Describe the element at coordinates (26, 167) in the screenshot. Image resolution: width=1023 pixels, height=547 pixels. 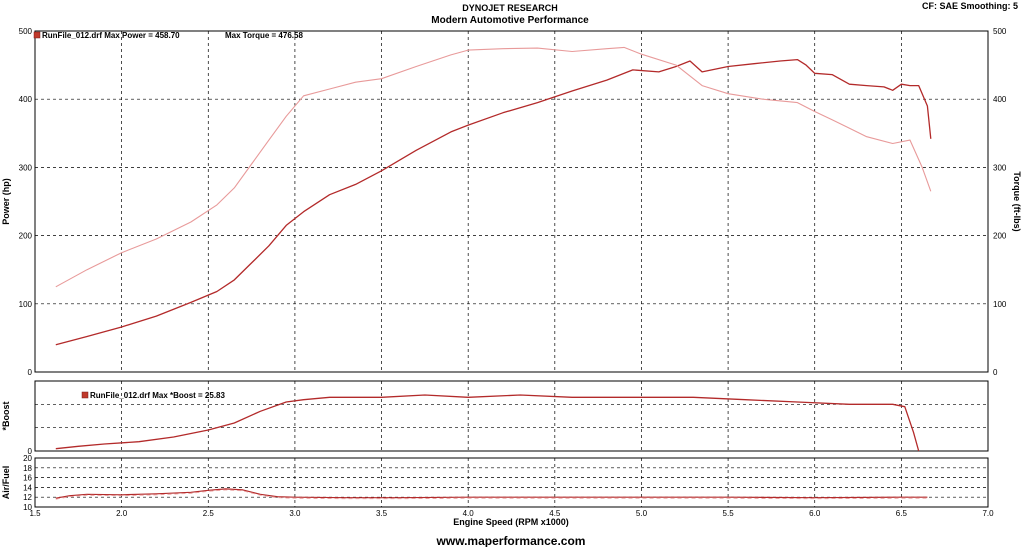
I see `y-tick-label: 300` at that location.